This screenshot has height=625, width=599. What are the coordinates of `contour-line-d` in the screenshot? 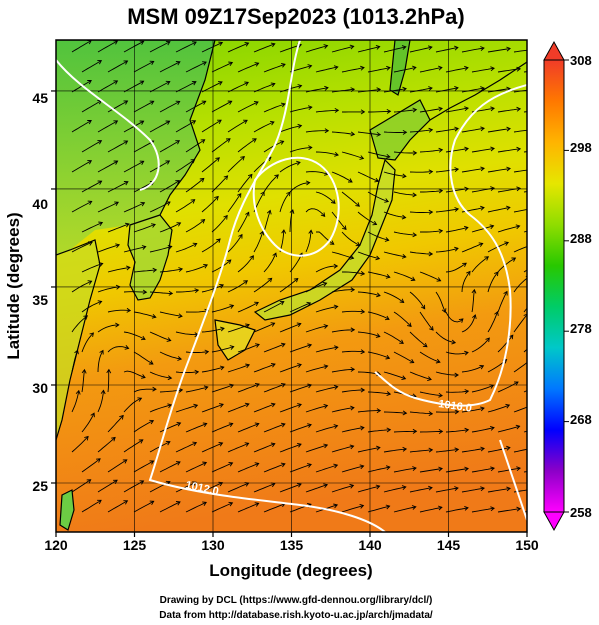 It's located at (513, 480).